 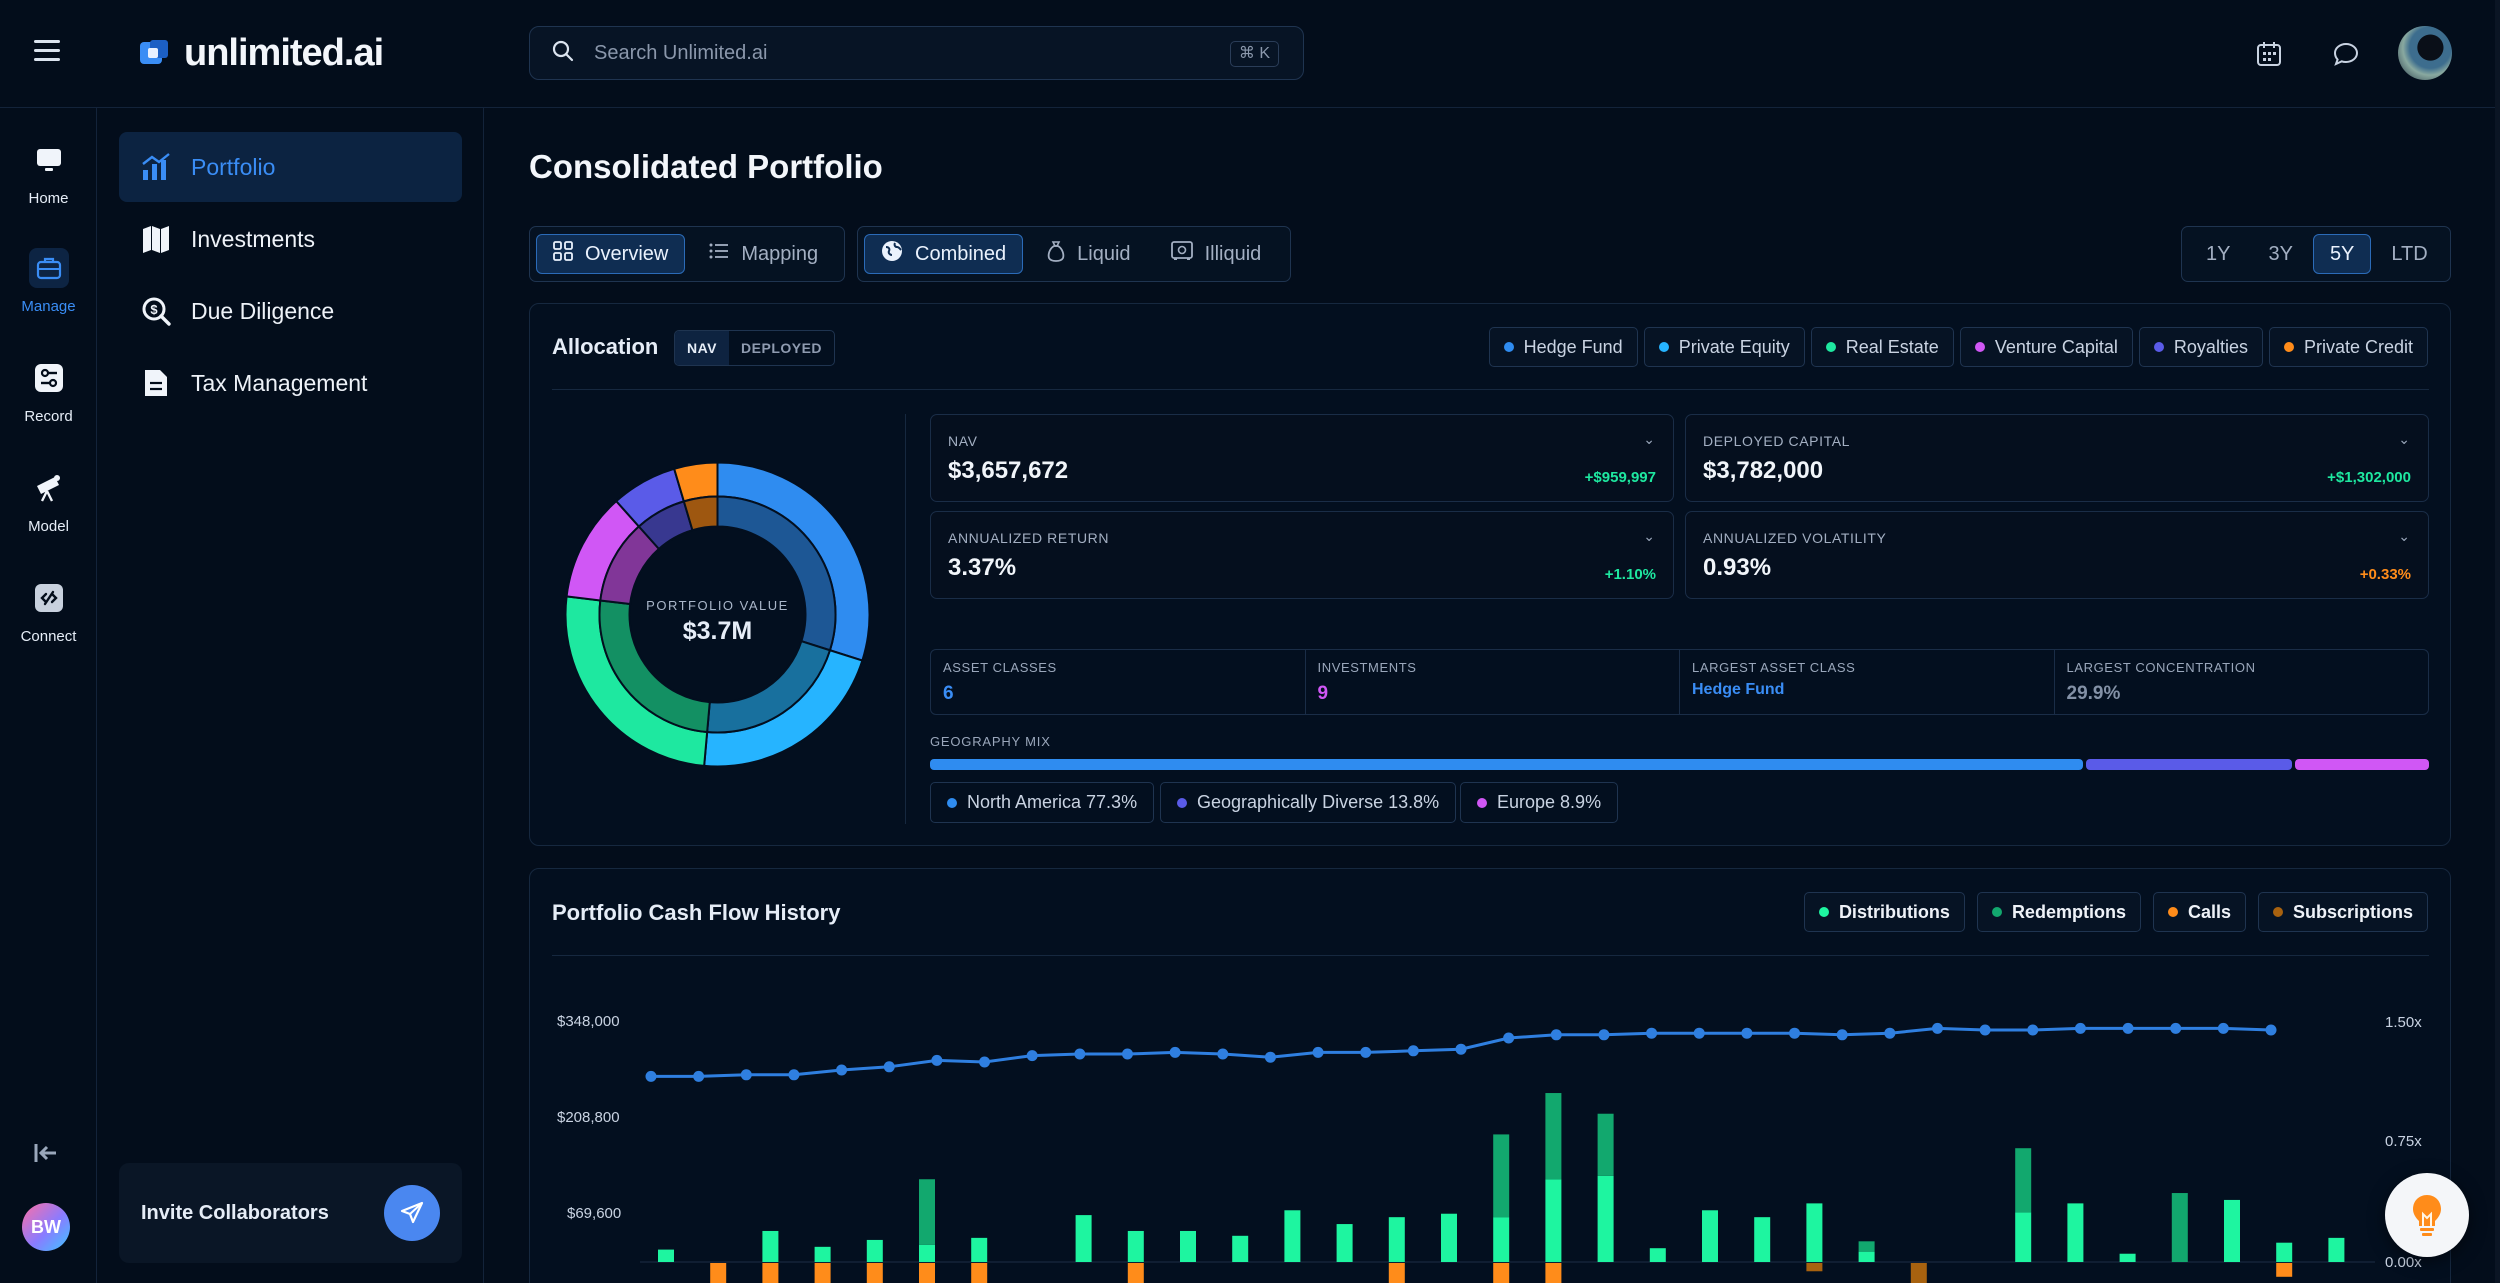 I want to click on sidebar-item-portfolio: Portfolio, so click(x=290, y=167).